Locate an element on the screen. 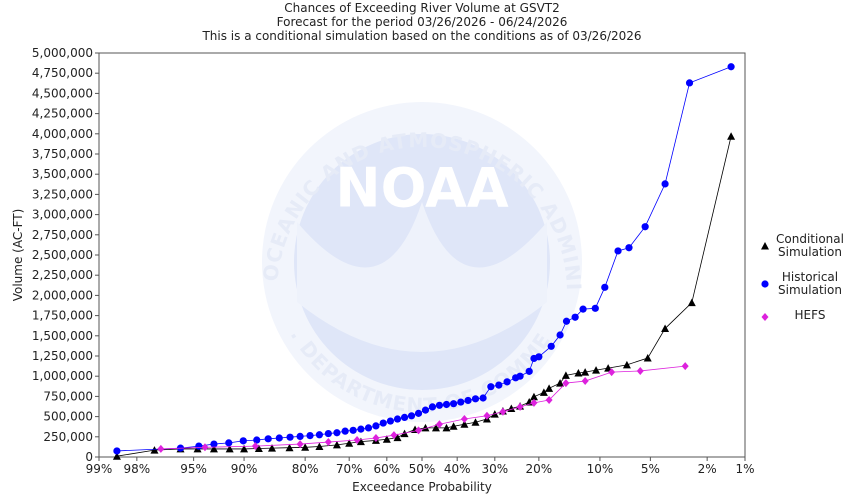 This screenshot has height=500, width=850. x-tick-label: 2% is located at coordinates (707, 469).